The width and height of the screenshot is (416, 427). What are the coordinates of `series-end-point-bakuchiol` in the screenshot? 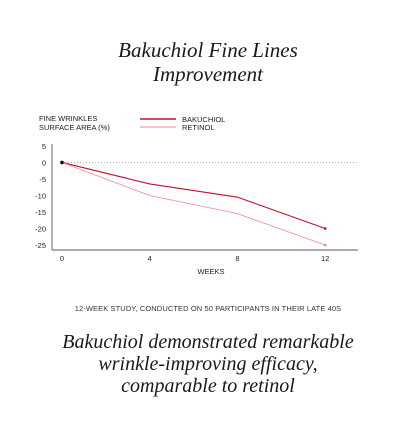 It's located at (325, 228).